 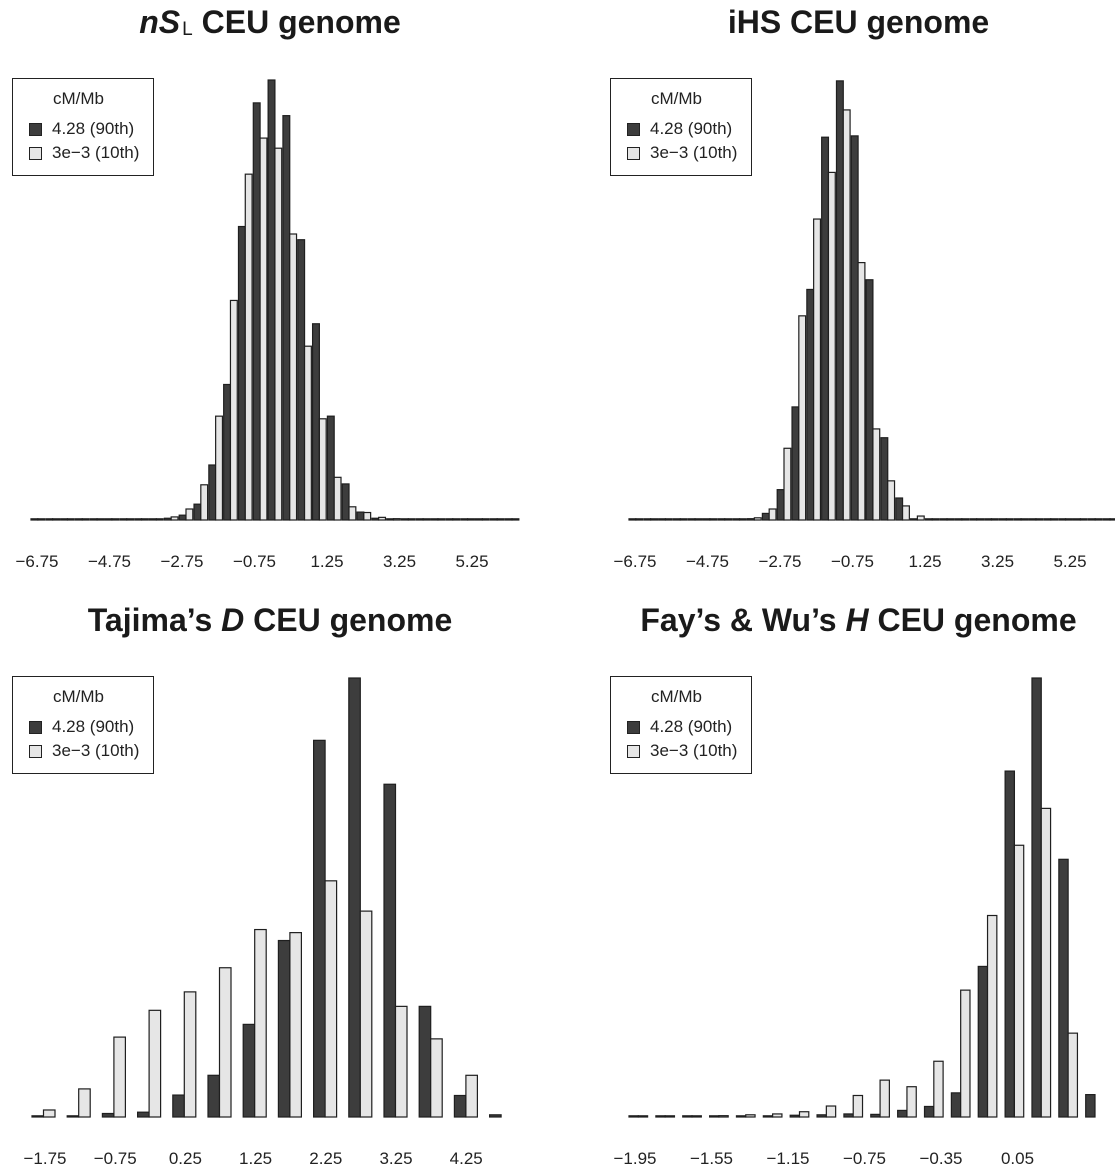 What do you see at coordinates (634, 1158) in the screenshot?
I see `x-tick-label: −1.95` at bounding box center [634, 1158].